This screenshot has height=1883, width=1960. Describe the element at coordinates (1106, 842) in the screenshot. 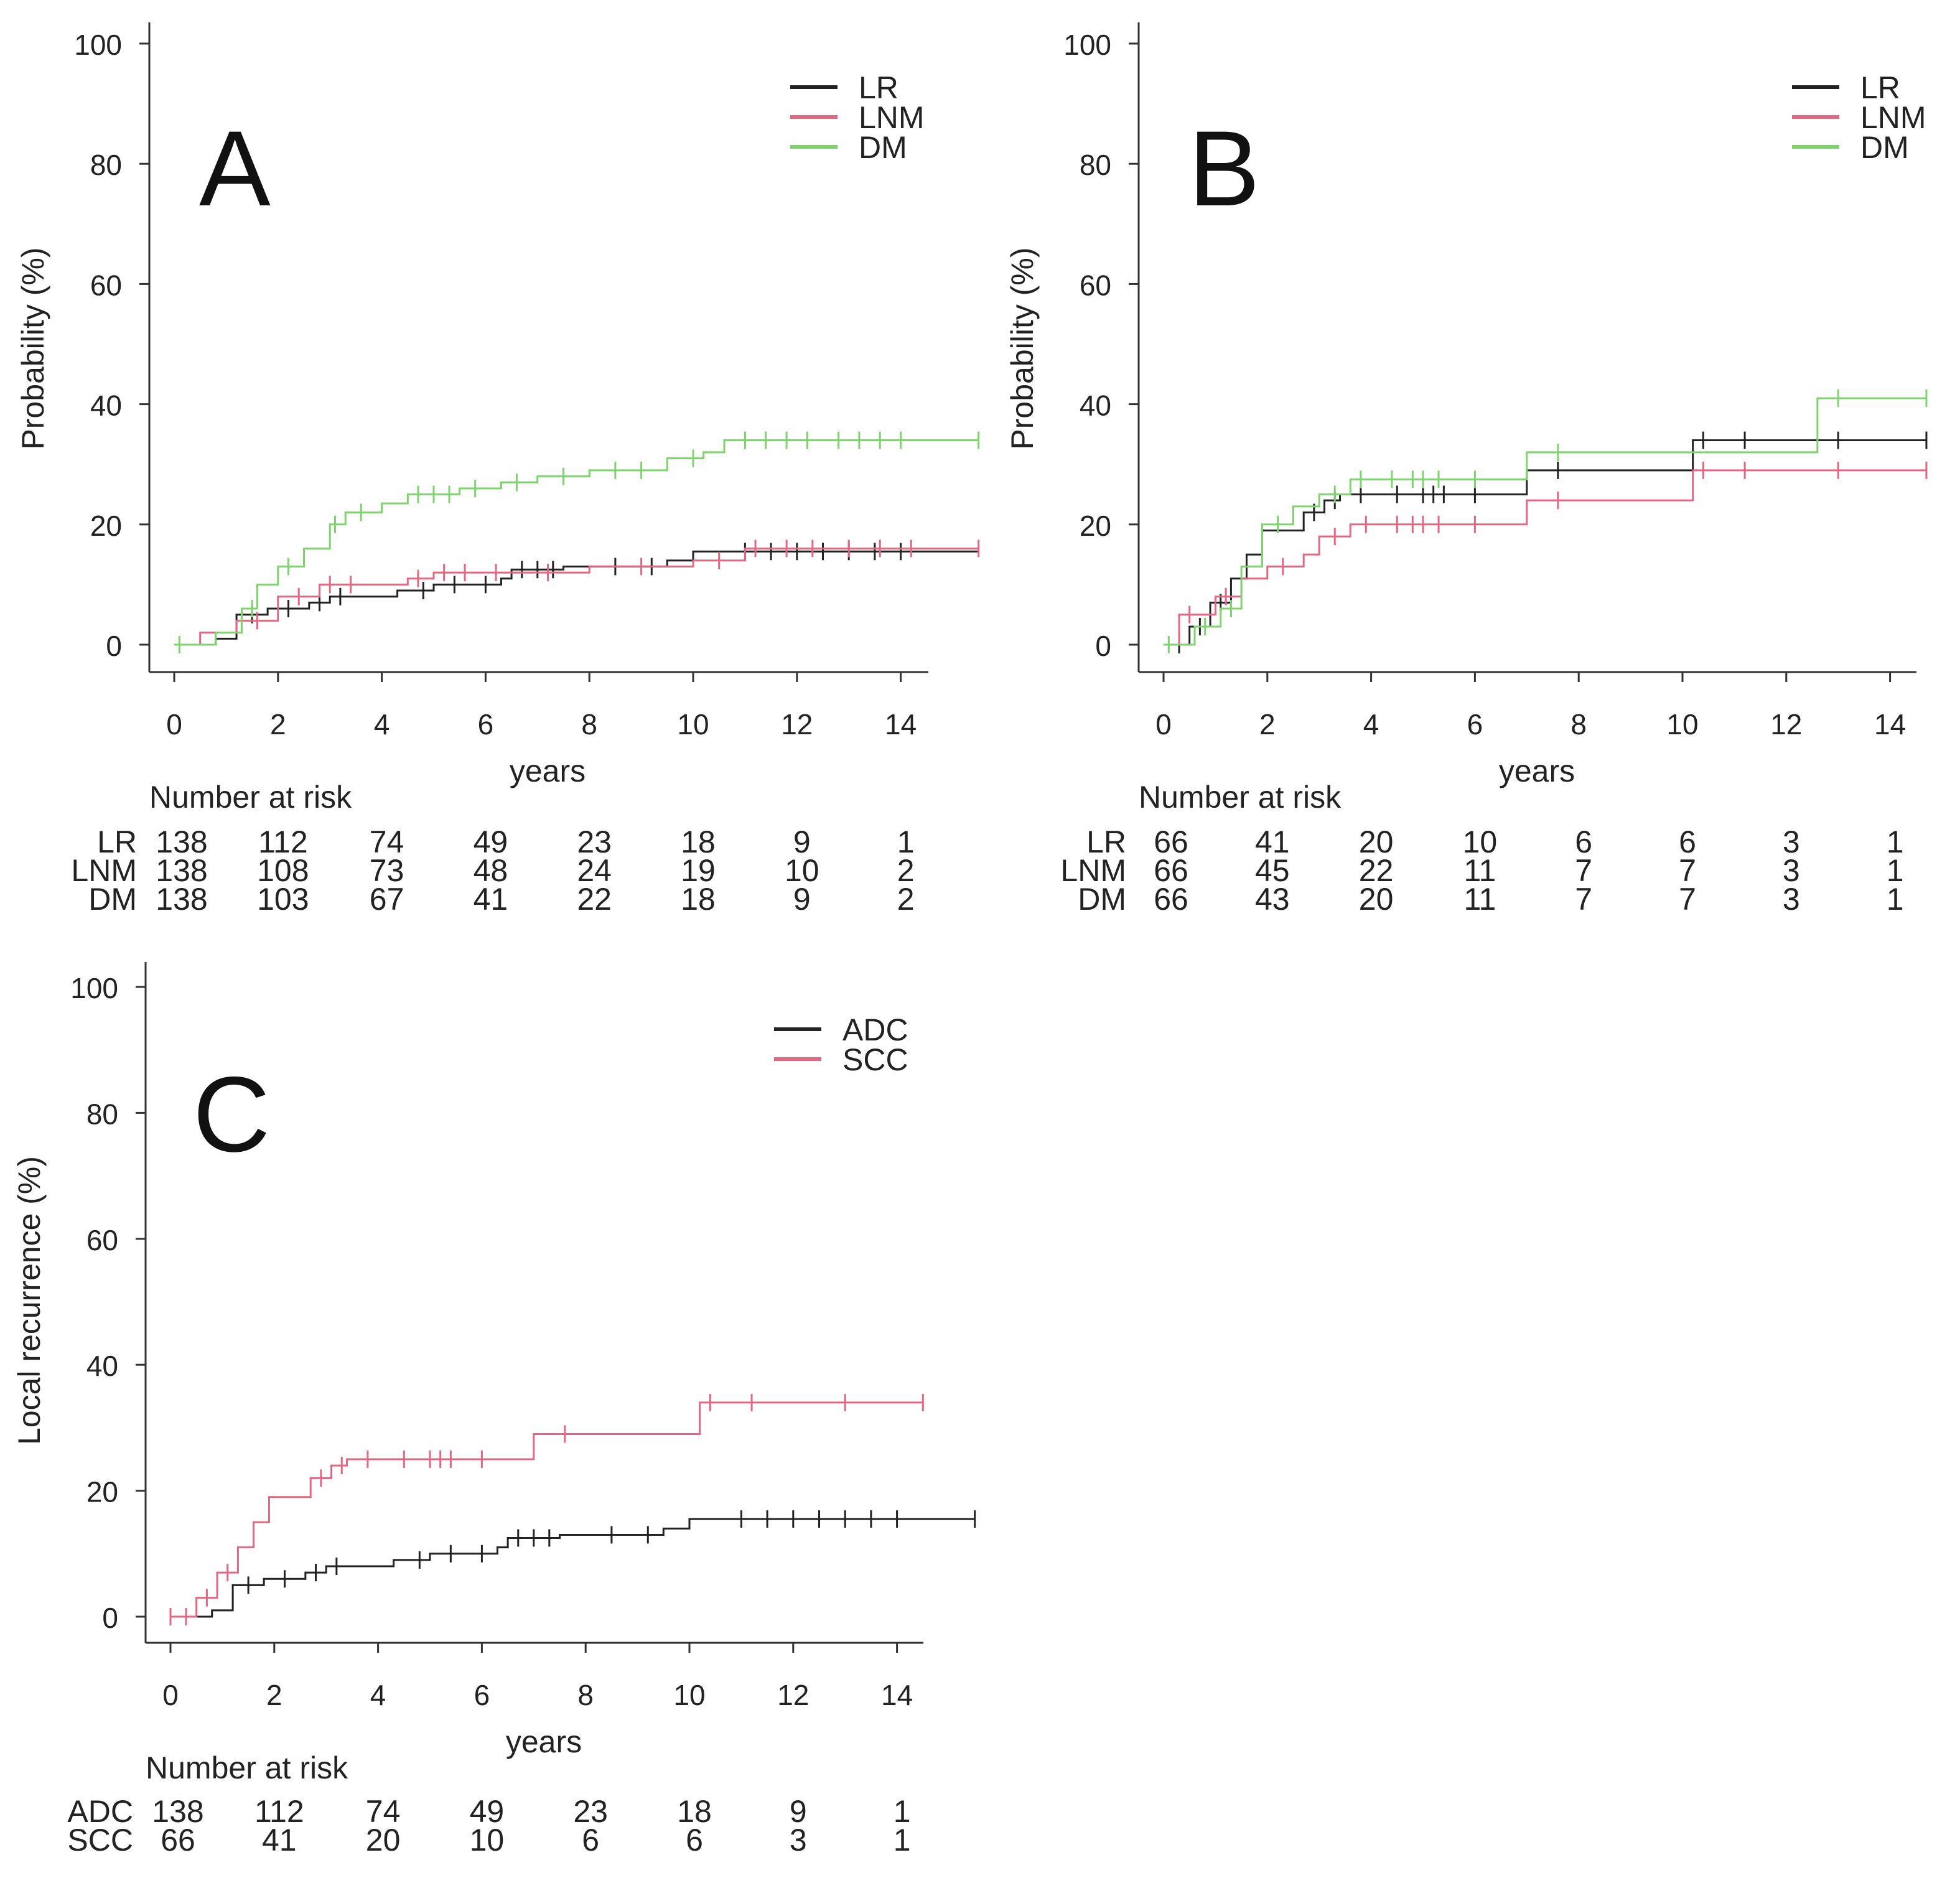

I see `risk-row-label: LR` at that location.